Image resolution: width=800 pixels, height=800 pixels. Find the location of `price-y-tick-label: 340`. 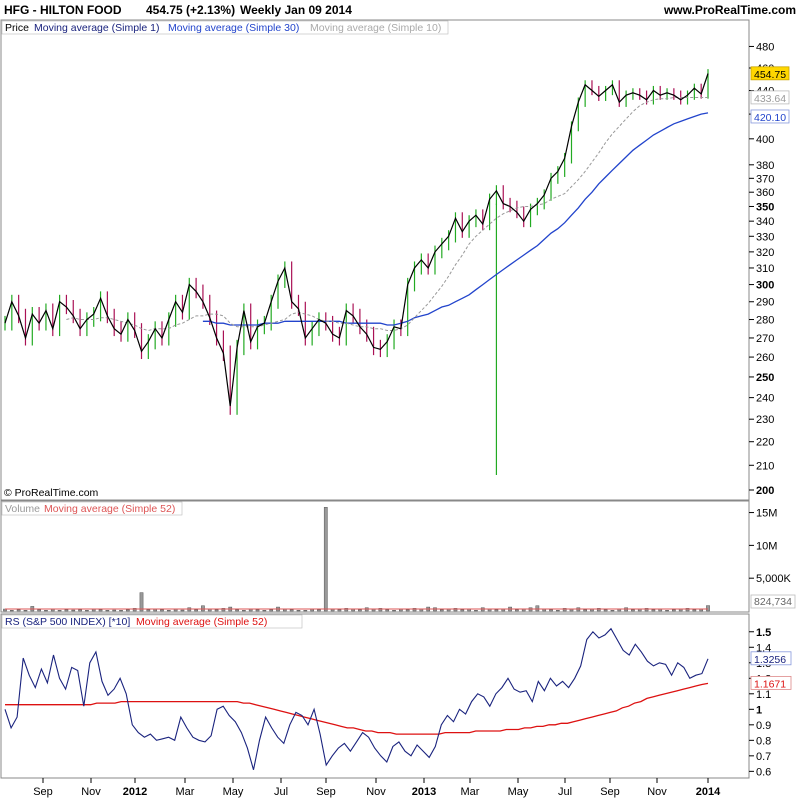

price-y-tick-label: 340 is located at coordinates (765, 222).